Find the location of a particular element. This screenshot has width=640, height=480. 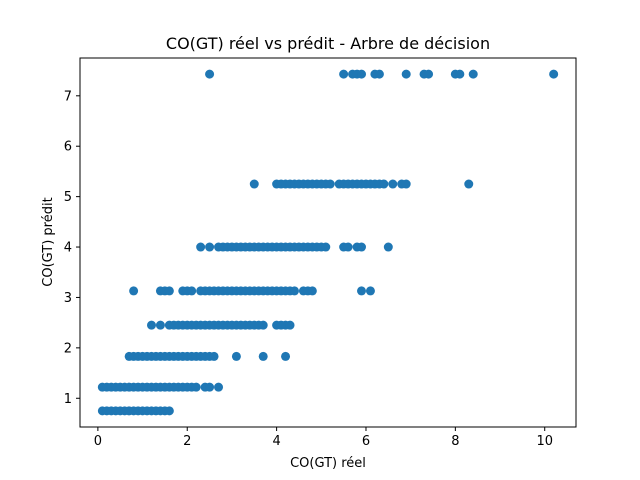

y-tick-label: 2 is located at coordinates (68, 348).